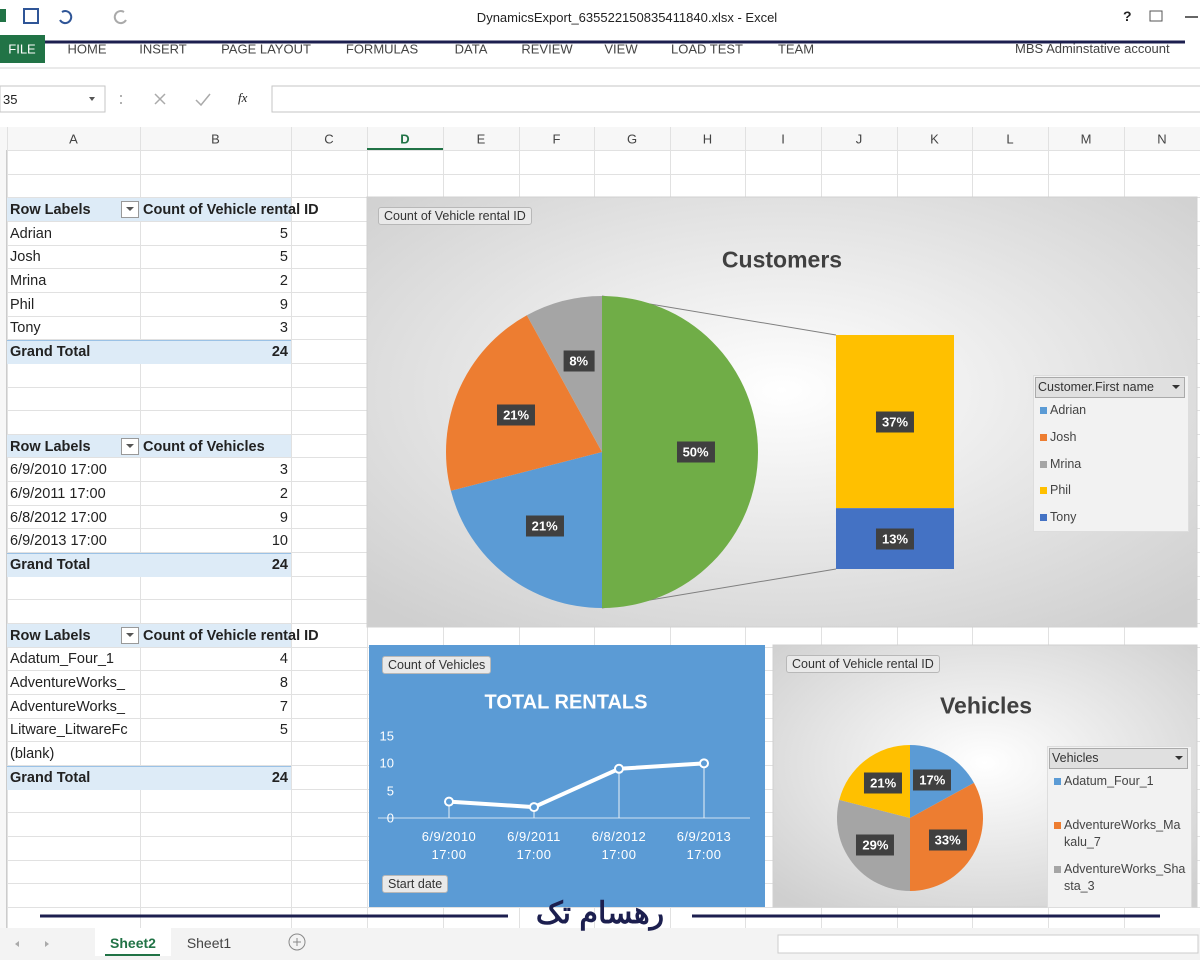  What do you see at coordinates (988, 944) in the screenshot?
I see `horizontal-scrollbar` at bounding box center [988, 944].